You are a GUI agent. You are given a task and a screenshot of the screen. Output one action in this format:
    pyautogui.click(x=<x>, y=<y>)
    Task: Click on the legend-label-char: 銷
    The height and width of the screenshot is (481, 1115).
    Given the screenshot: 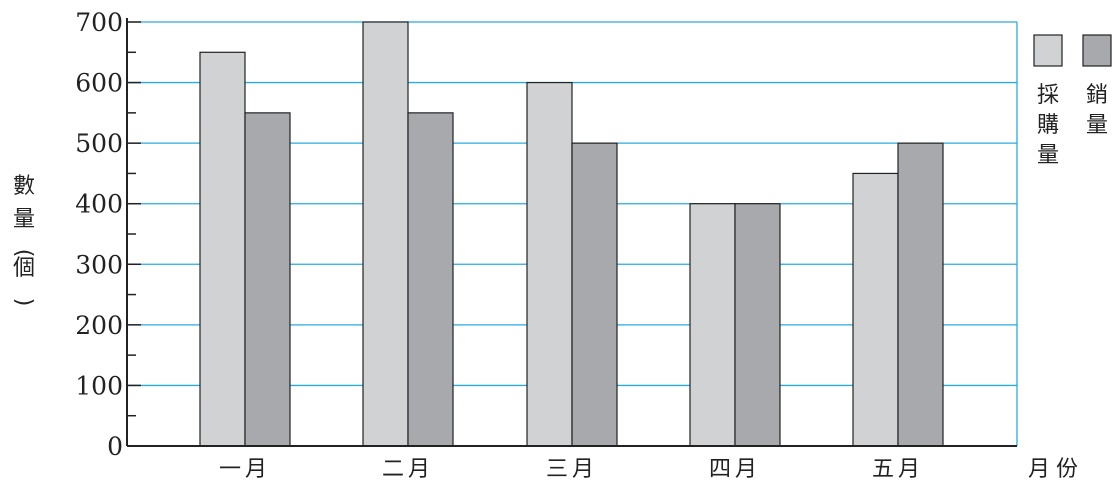 What is the action you would take?
    pyautogui.click(x=1097, y=95)
    